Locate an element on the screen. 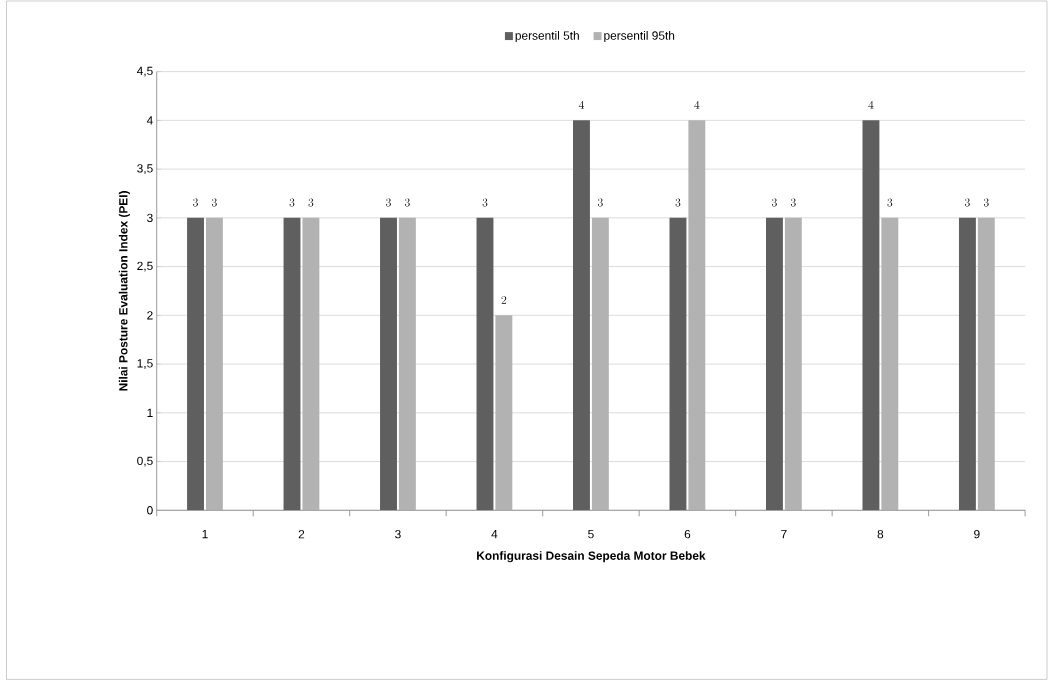 Image resolution: width=1048 pixels, height=680 pixels. y-tick-label: 1,5 is located at coordinates (145, 364).